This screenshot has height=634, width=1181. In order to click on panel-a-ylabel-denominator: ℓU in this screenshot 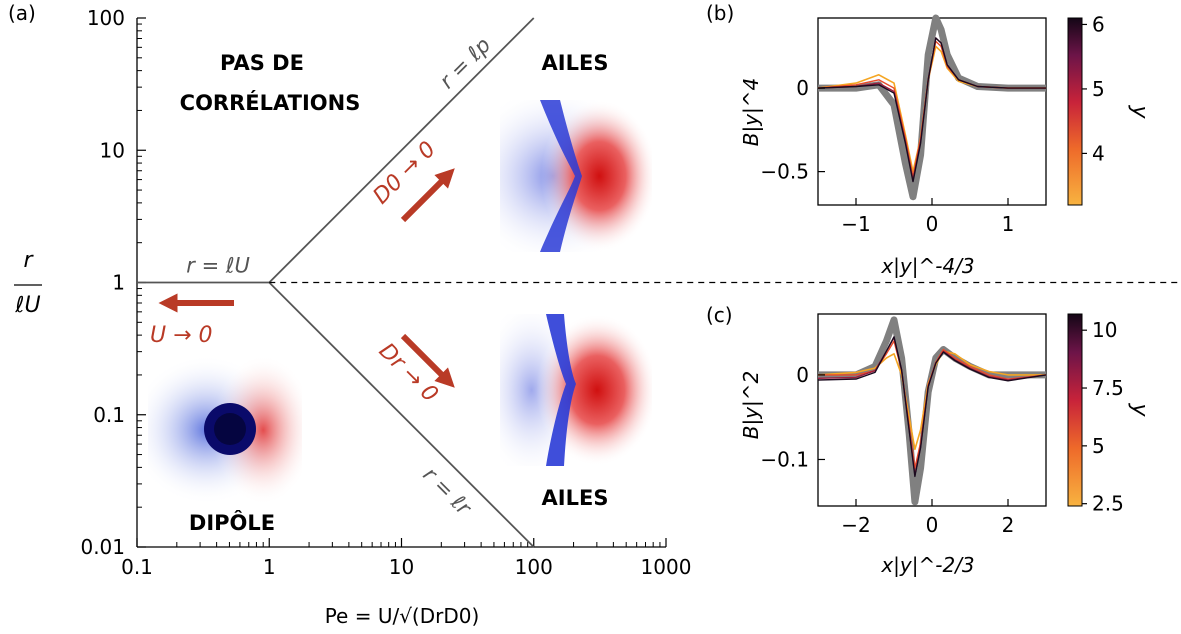, I will do `click(27, 305)`.